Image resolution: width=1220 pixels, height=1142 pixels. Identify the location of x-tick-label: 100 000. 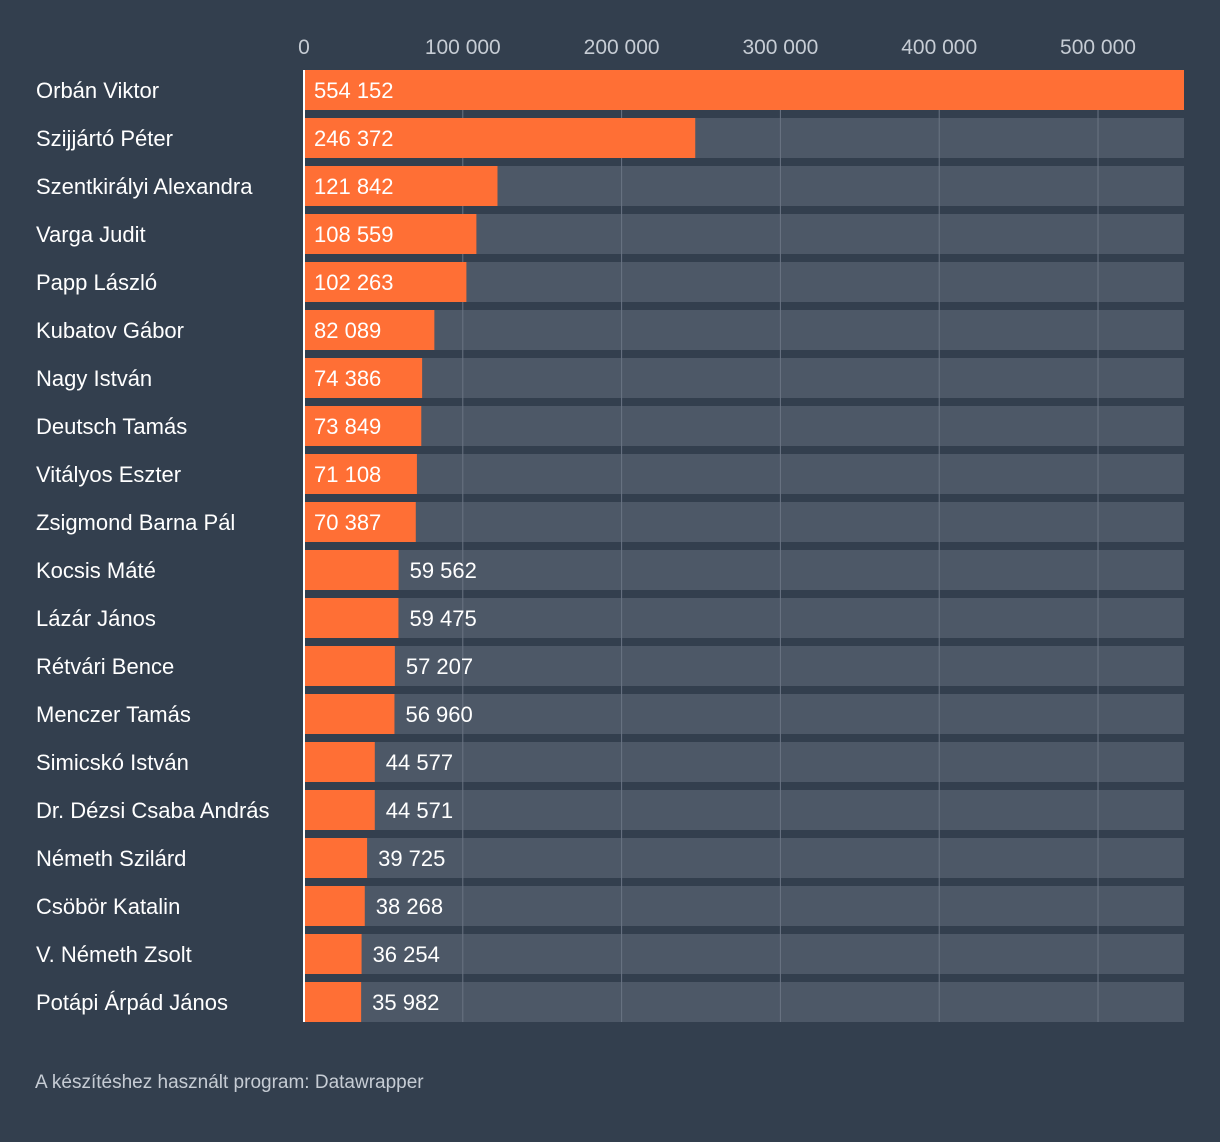
(463, 47).